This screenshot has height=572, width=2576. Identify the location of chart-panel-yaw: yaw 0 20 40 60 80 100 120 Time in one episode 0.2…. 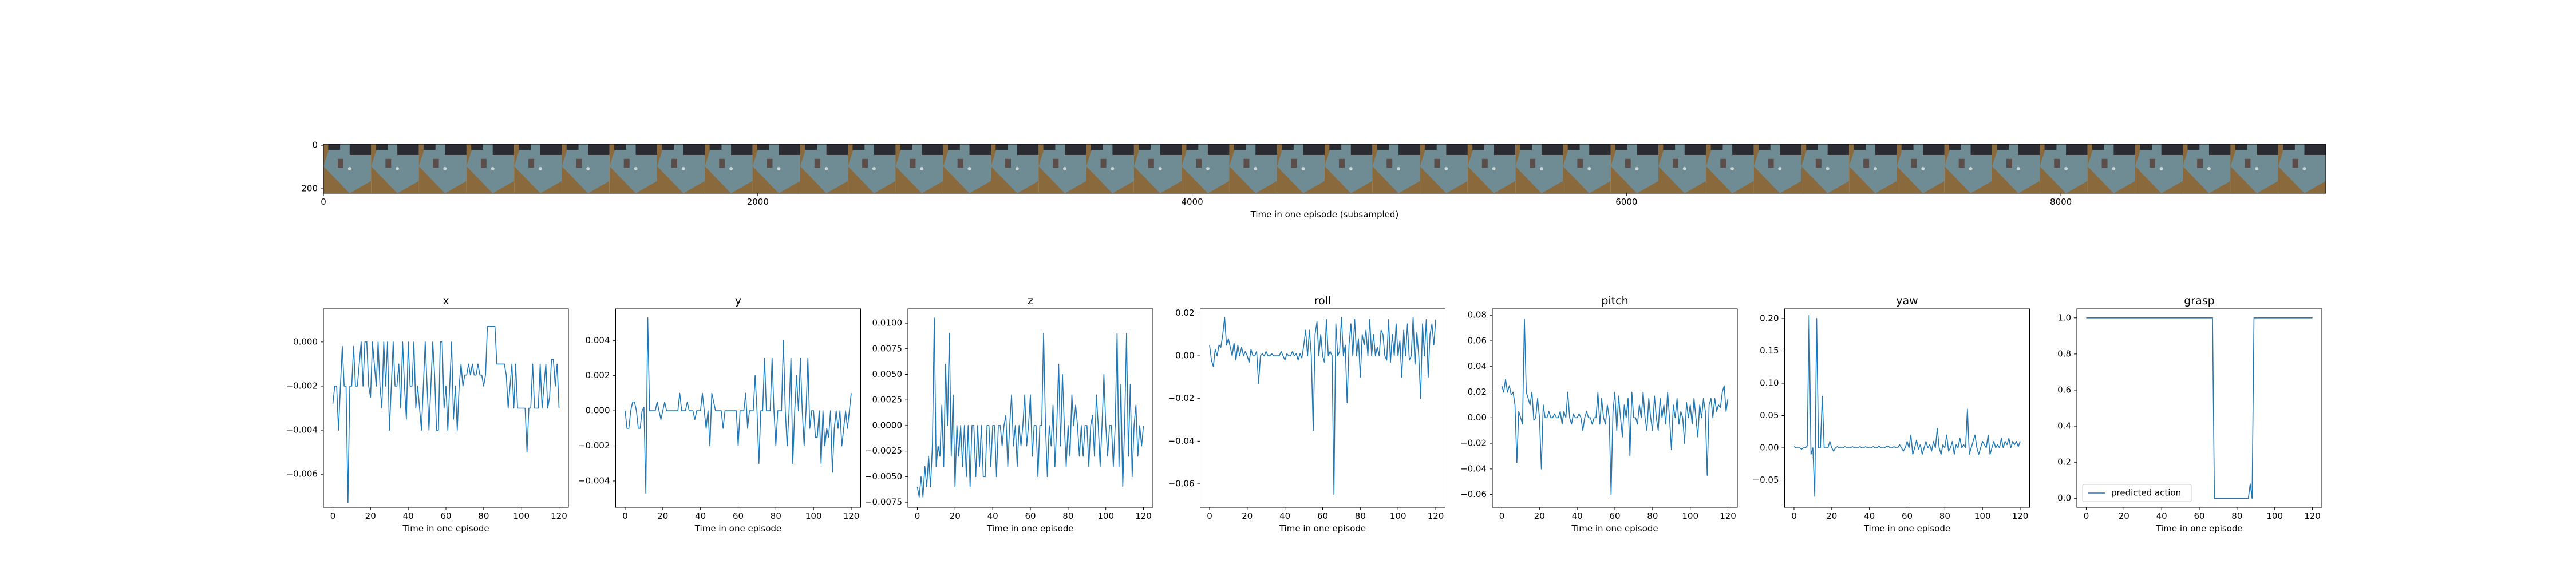
(1891, 414).